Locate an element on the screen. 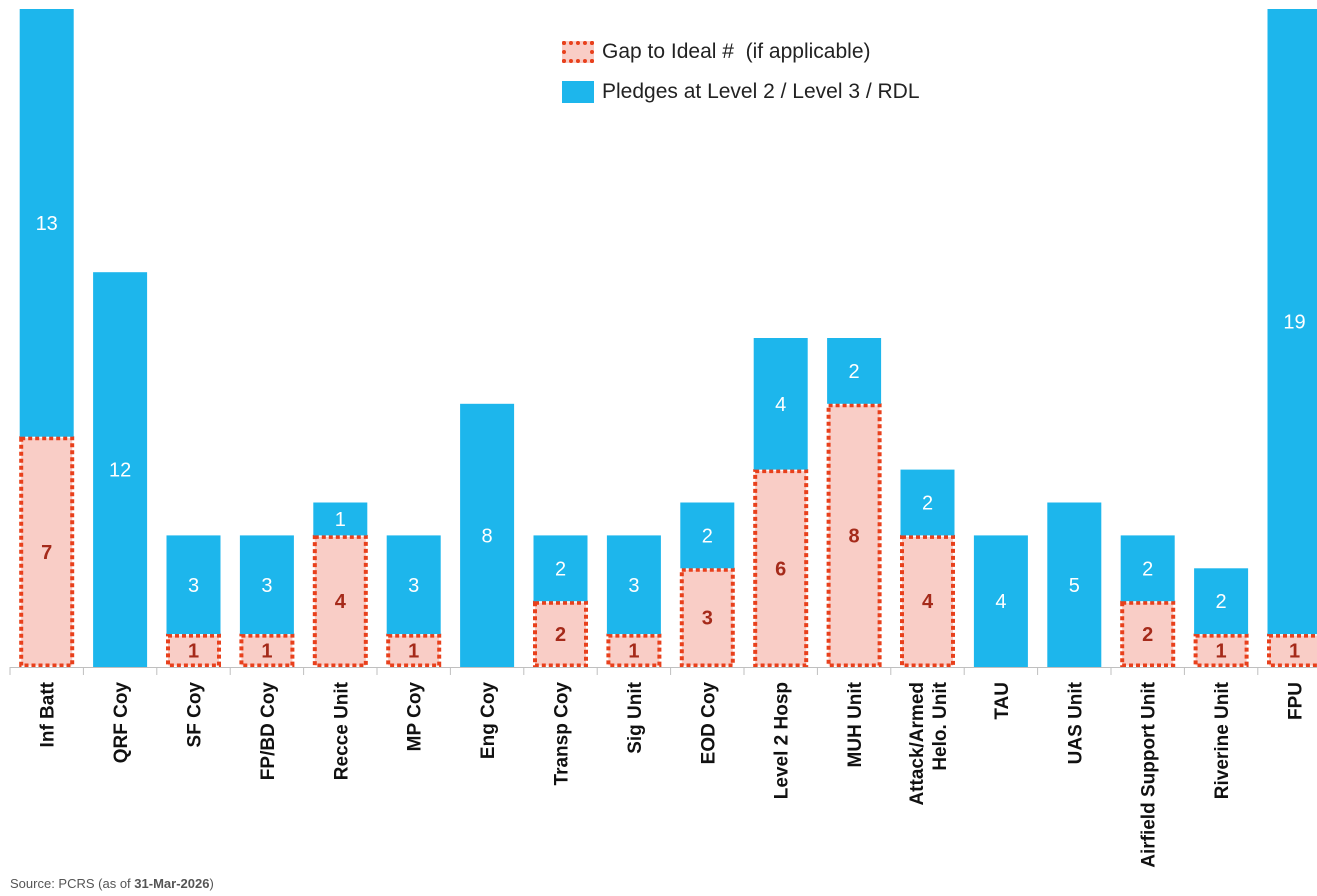 The width and height of the screenshot is (1317, 896). category-label-line: MUH Unit is located at coordinates (855, 724).